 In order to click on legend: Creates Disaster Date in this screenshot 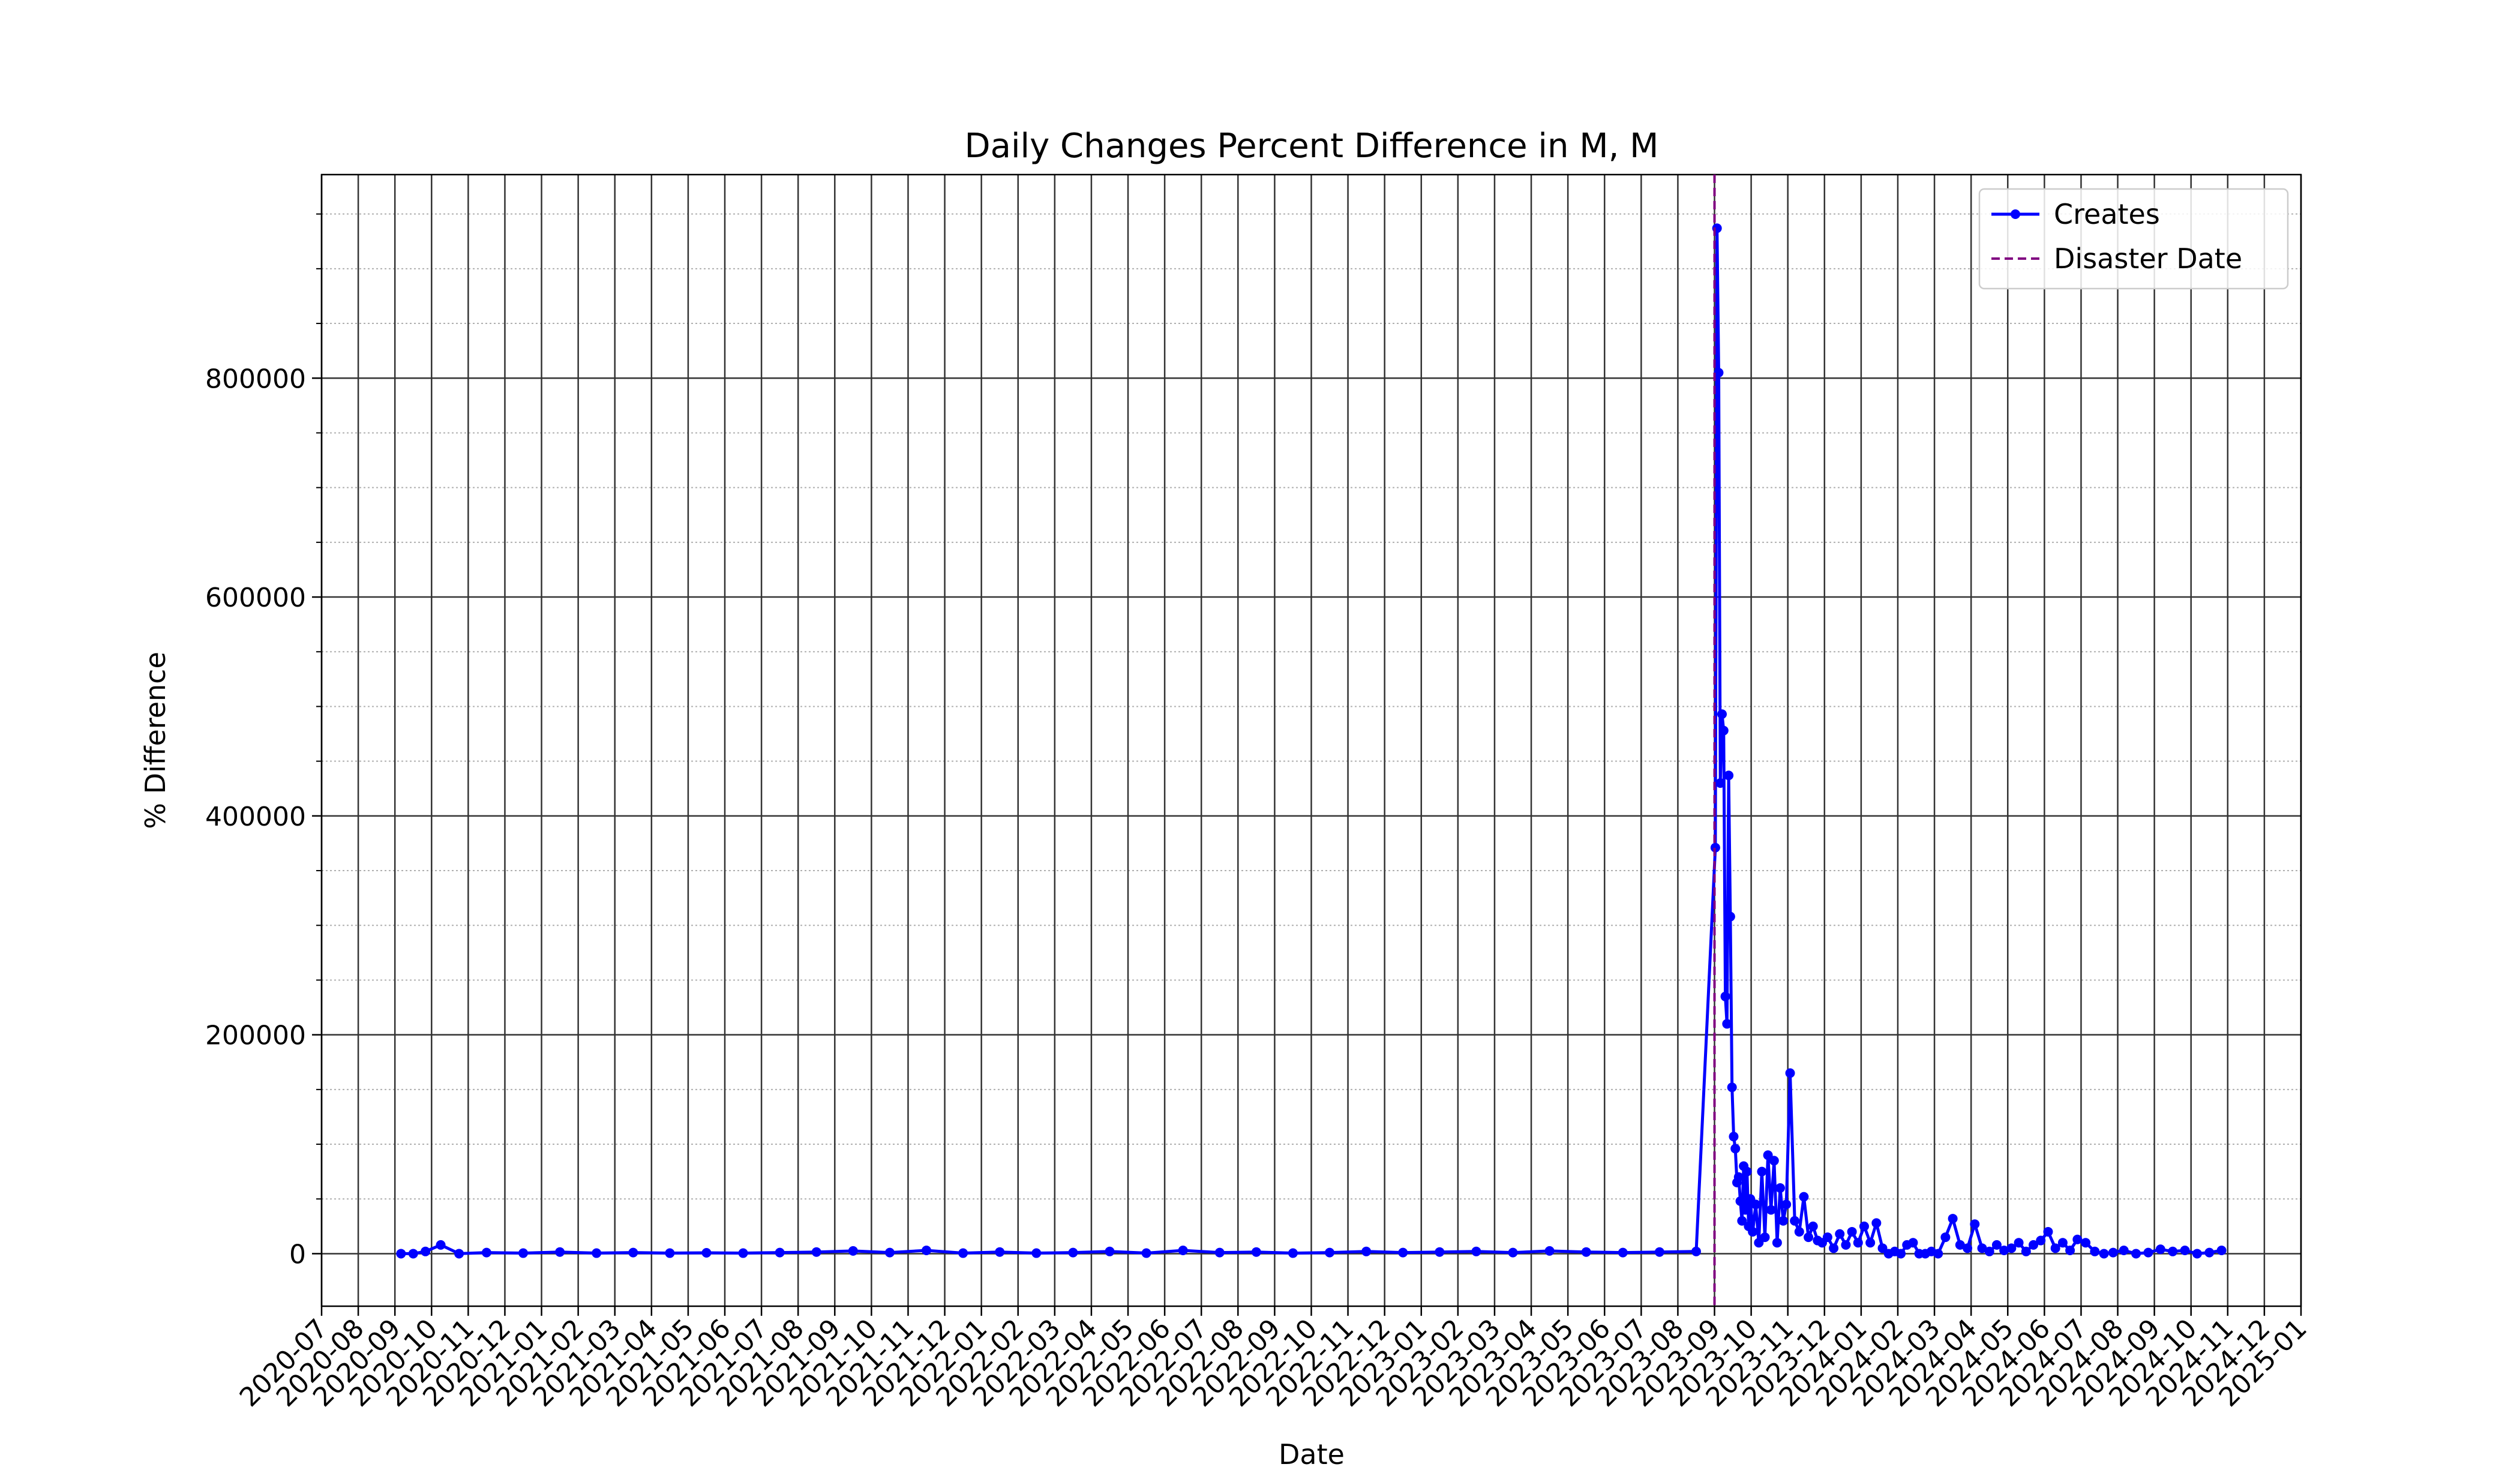, I will do `click(2133, 239)`.